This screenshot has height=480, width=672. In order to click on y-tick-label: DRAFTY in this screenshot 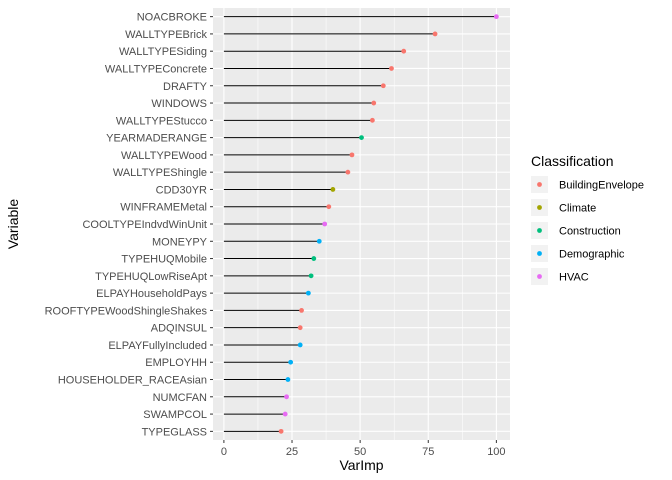, I will do `click(185, 87)`.